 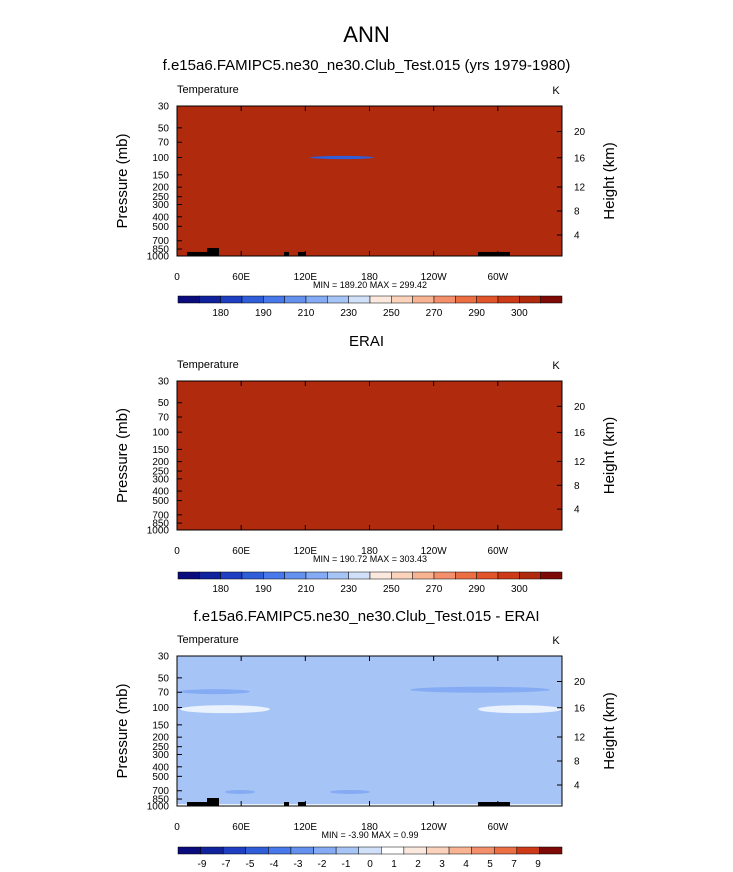 I want to click on colorbar-label: -2, so click(x=322, y=864).